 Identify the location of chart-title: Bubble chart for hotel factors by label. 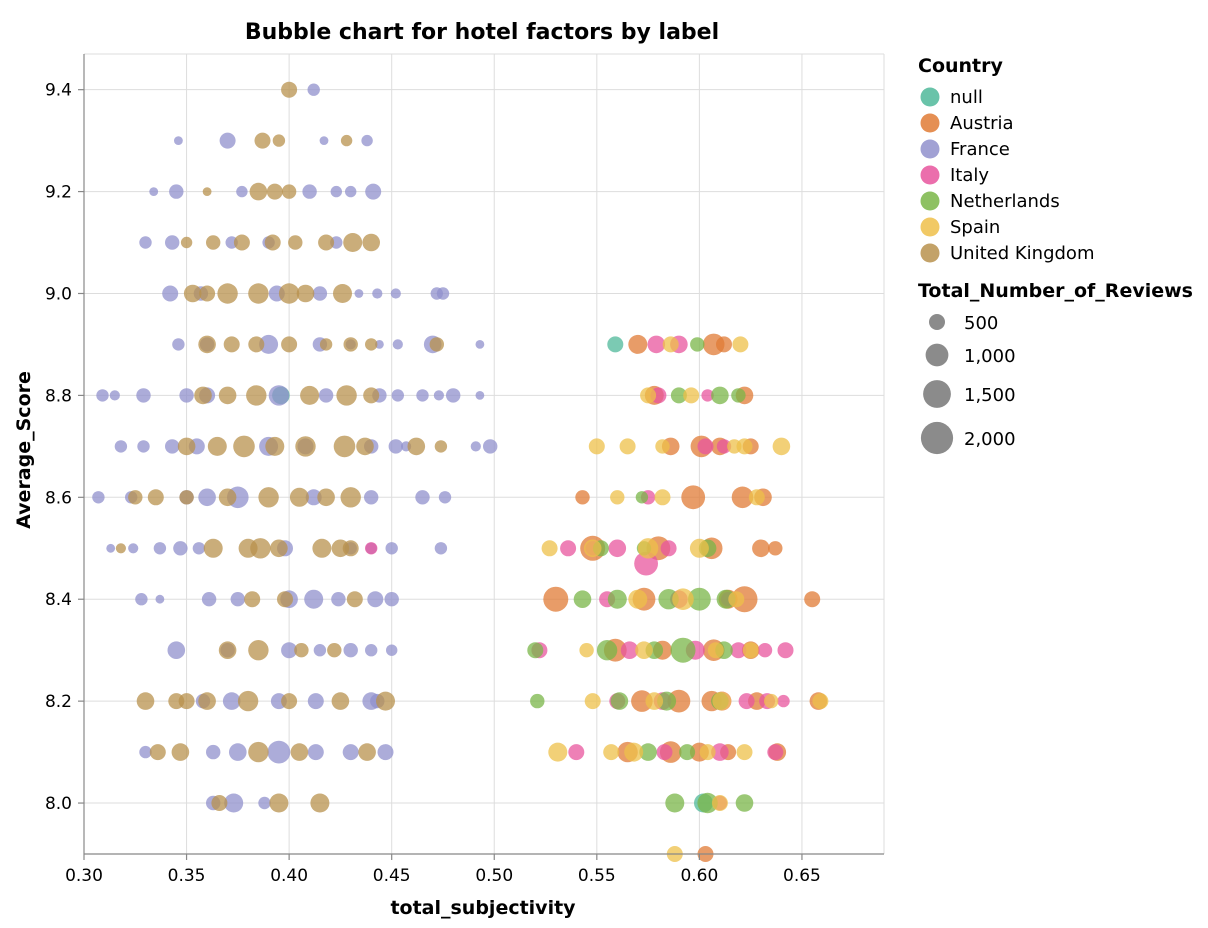
(482, 32).